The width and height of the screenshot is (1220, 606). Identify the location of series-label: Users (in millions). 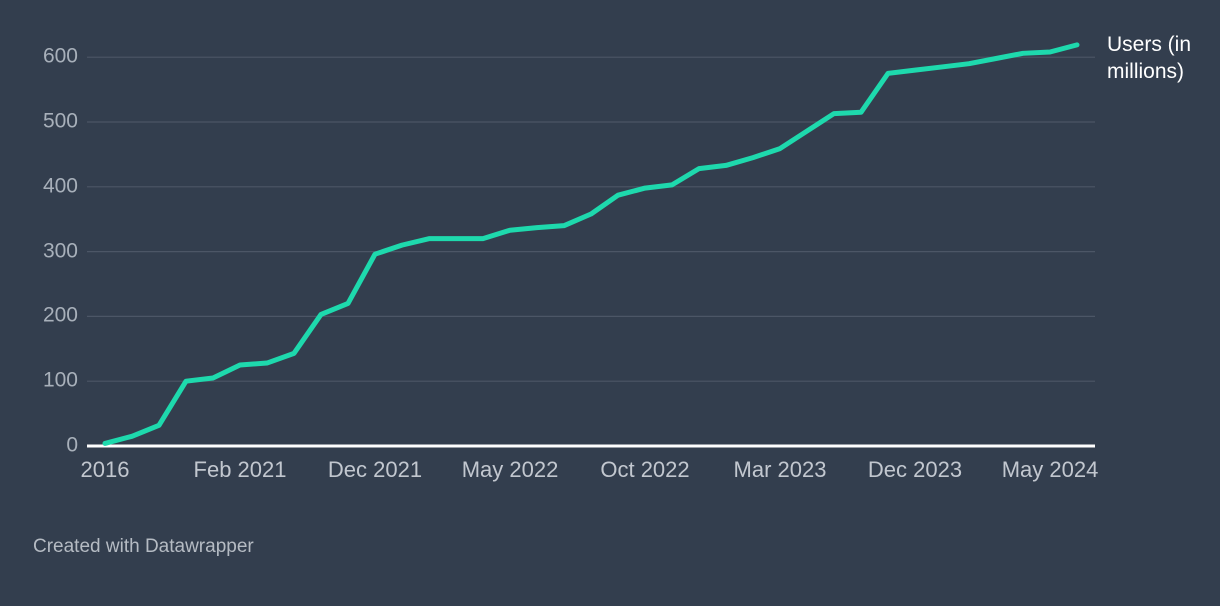
(1149, 58).